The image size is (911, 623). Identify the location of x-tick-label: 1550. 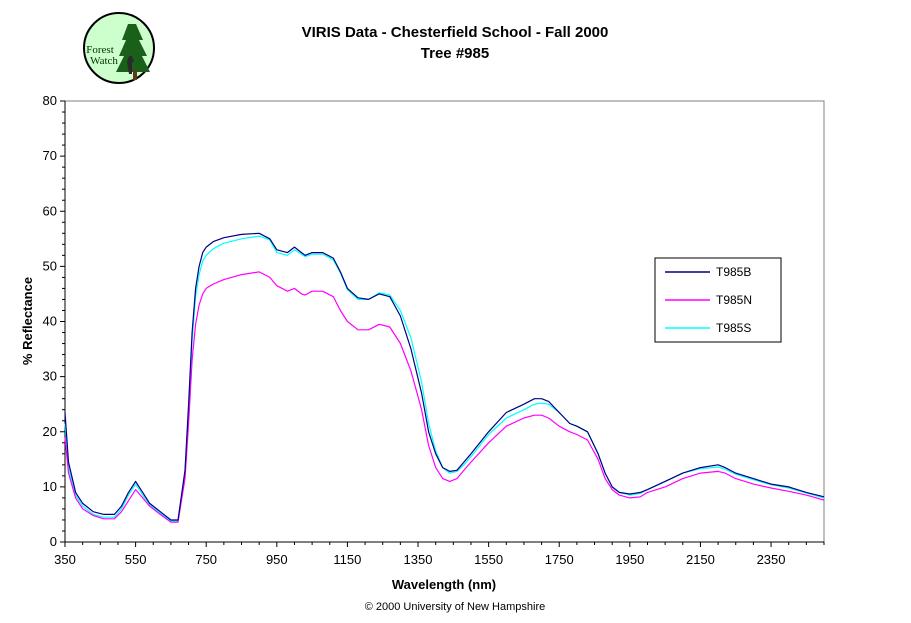
(488, 559).